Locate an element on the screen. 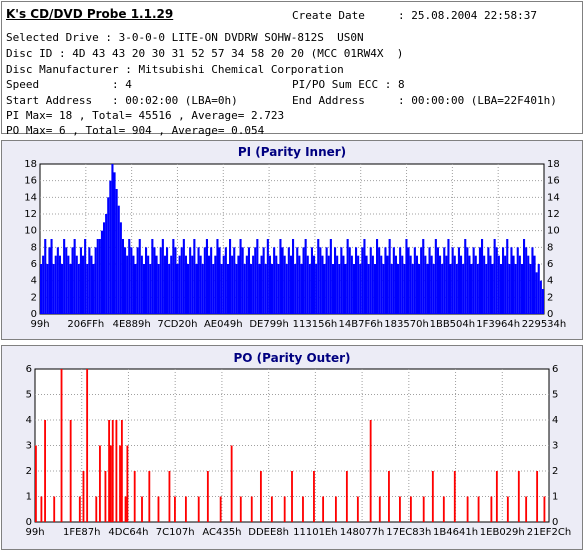 Image resolution: width=585 pixels, height=551 pixels. pi-x-tick-label: 206FFh is located at coordinates (85, 324).